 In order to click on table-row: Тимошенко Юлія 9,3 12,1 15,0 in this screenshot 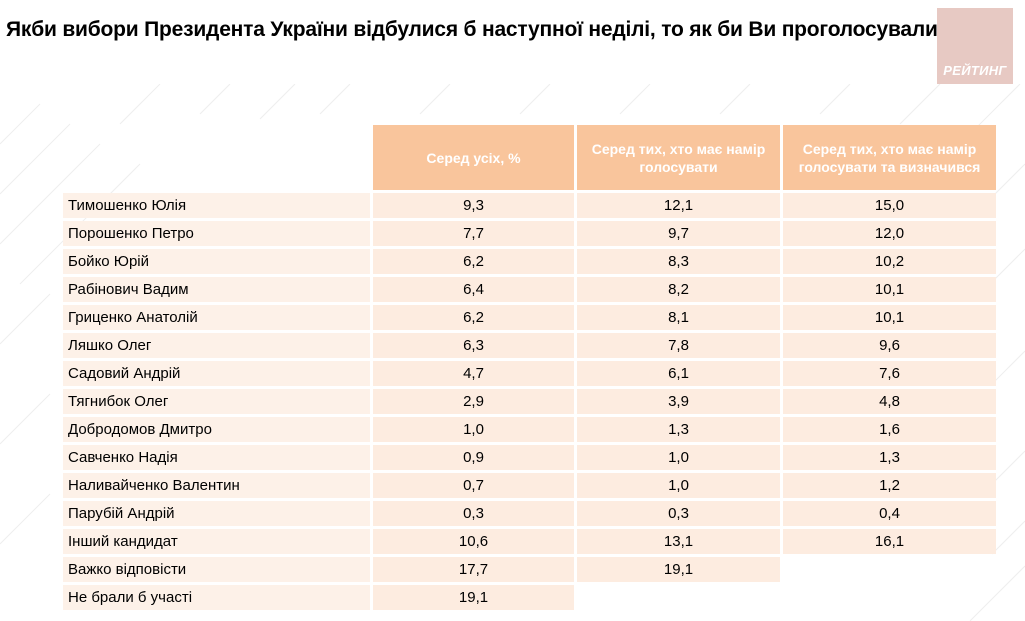, I will do `click(529, 205)`.